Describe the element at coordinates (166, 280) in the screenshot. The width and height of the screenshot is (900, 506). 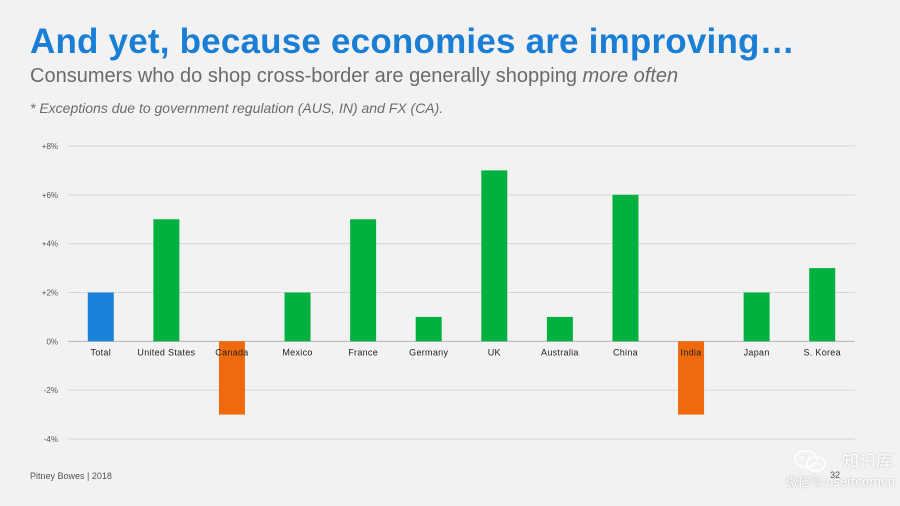
I see `bar-united-states` at that location.